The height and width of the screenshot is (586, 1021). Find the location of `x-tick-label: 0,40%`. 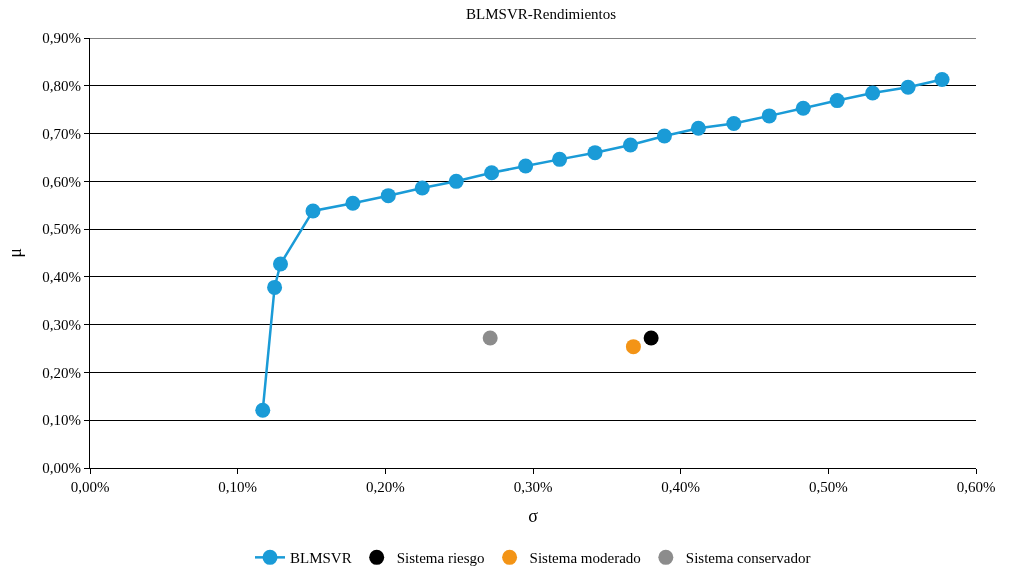

x-tick-label: 0,40% is located at coordinates (681, 487).